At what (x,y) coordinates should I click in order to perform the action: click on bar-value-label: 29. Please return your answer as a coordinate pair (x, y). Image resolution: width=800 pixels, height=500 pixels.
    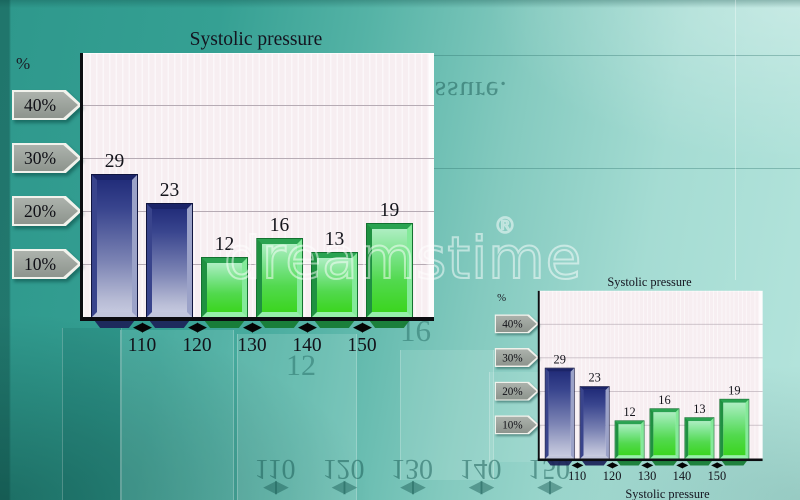
    Looking at the image, I should click on (559, 360).